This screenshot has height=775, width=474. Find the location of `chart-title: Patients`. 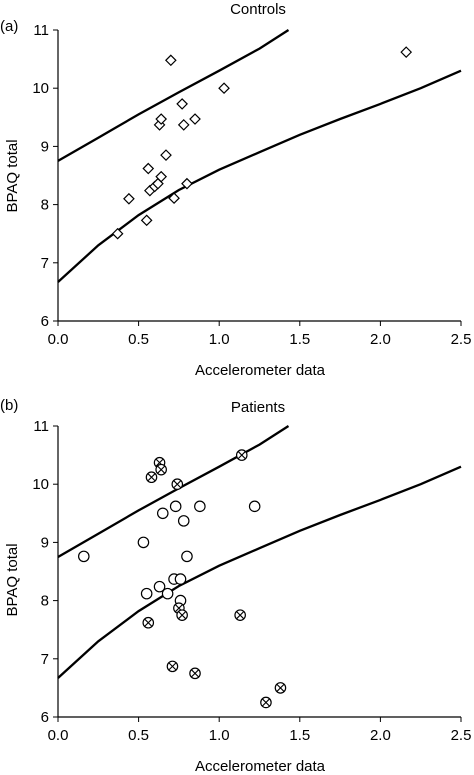

chart-title: Patients is located at coordinates (258, 407).